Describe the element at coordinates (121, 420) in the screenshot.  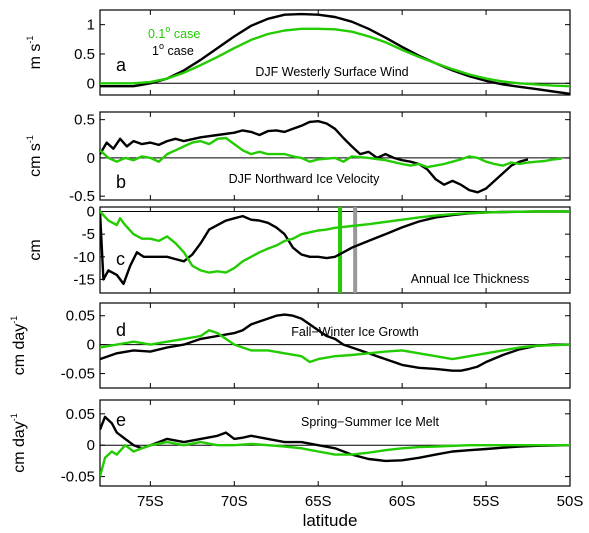
I see `panel-letter: e` at that location.